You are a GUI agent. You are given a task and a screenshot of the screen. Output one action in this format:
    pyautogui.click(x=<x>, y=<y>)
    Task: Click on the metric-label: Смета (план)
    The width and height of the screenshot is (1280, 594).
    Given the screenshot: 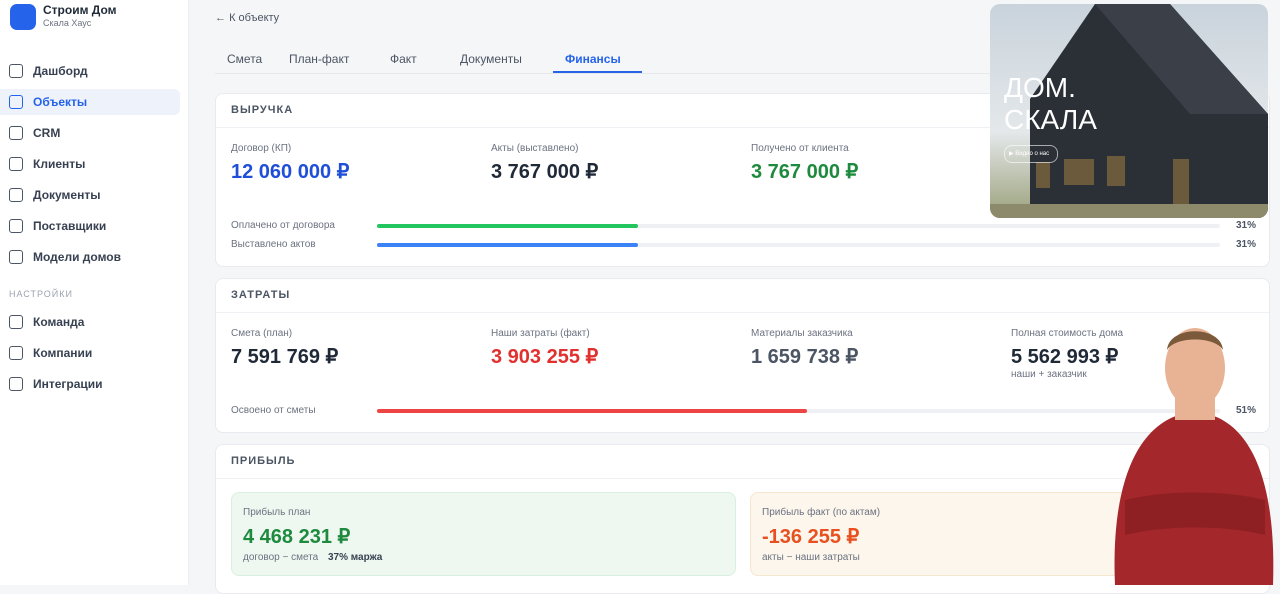 What is the action you would take?
    pyautogui.click(x=262, y=333)
    